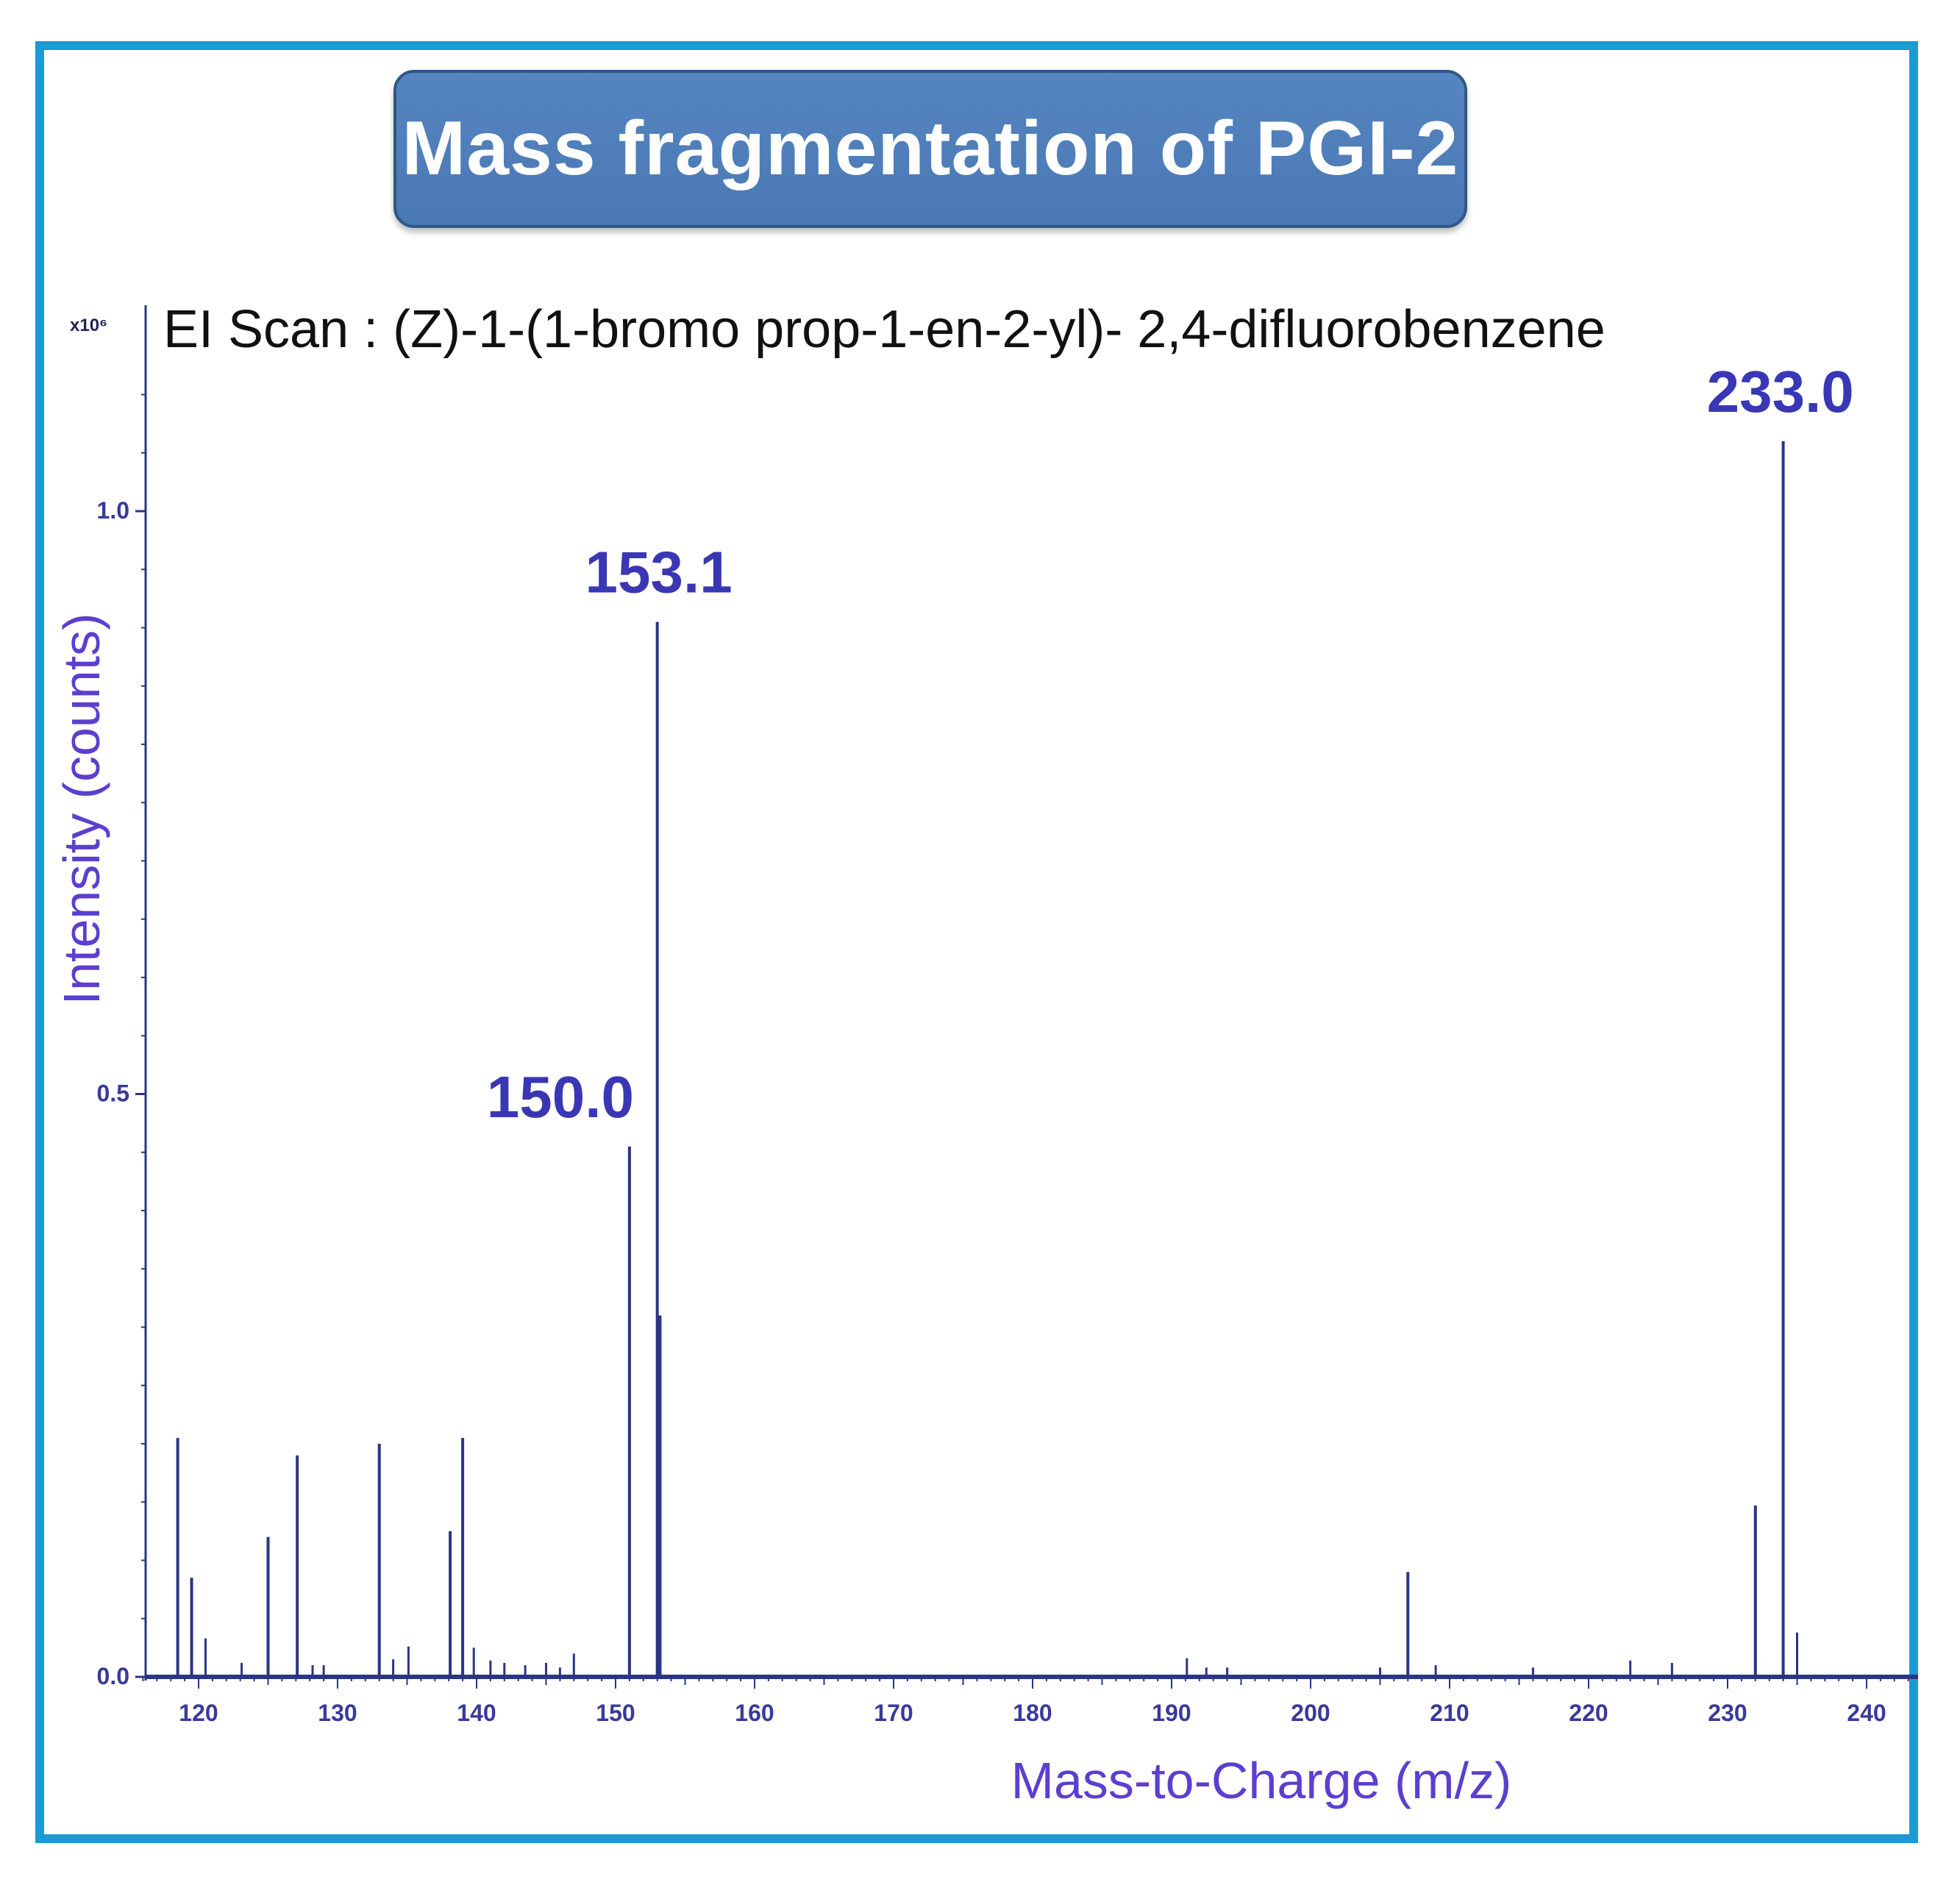 The height and width of the screenshot is (1885, 1960). What do you see at coordinates (615, 1713) in the screenshot?
I see `x-tick-label: 150` at bounding box center [615, 1713].